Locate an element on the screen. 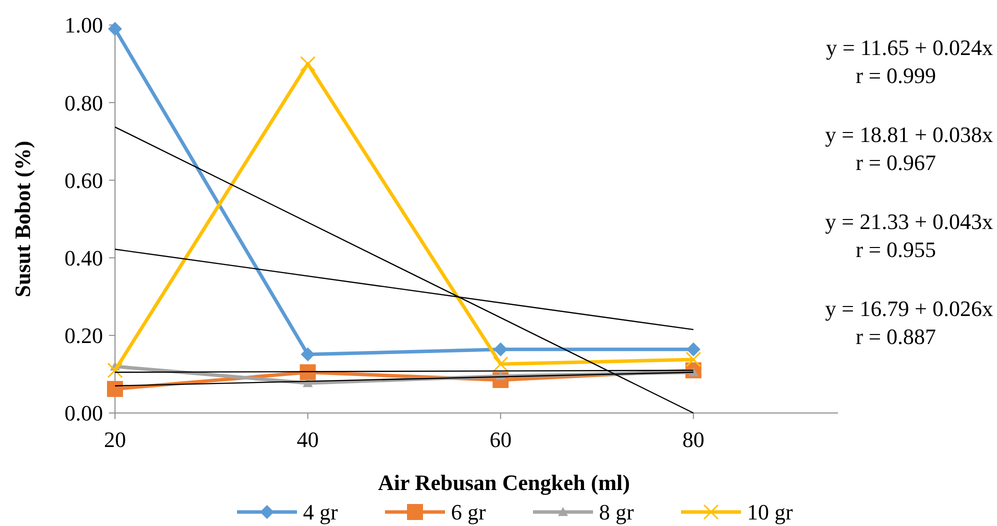 Image resolution: width=997 pixels, height=526 pixels. x-tick-label: 60 is located at coordinates (501, 439).